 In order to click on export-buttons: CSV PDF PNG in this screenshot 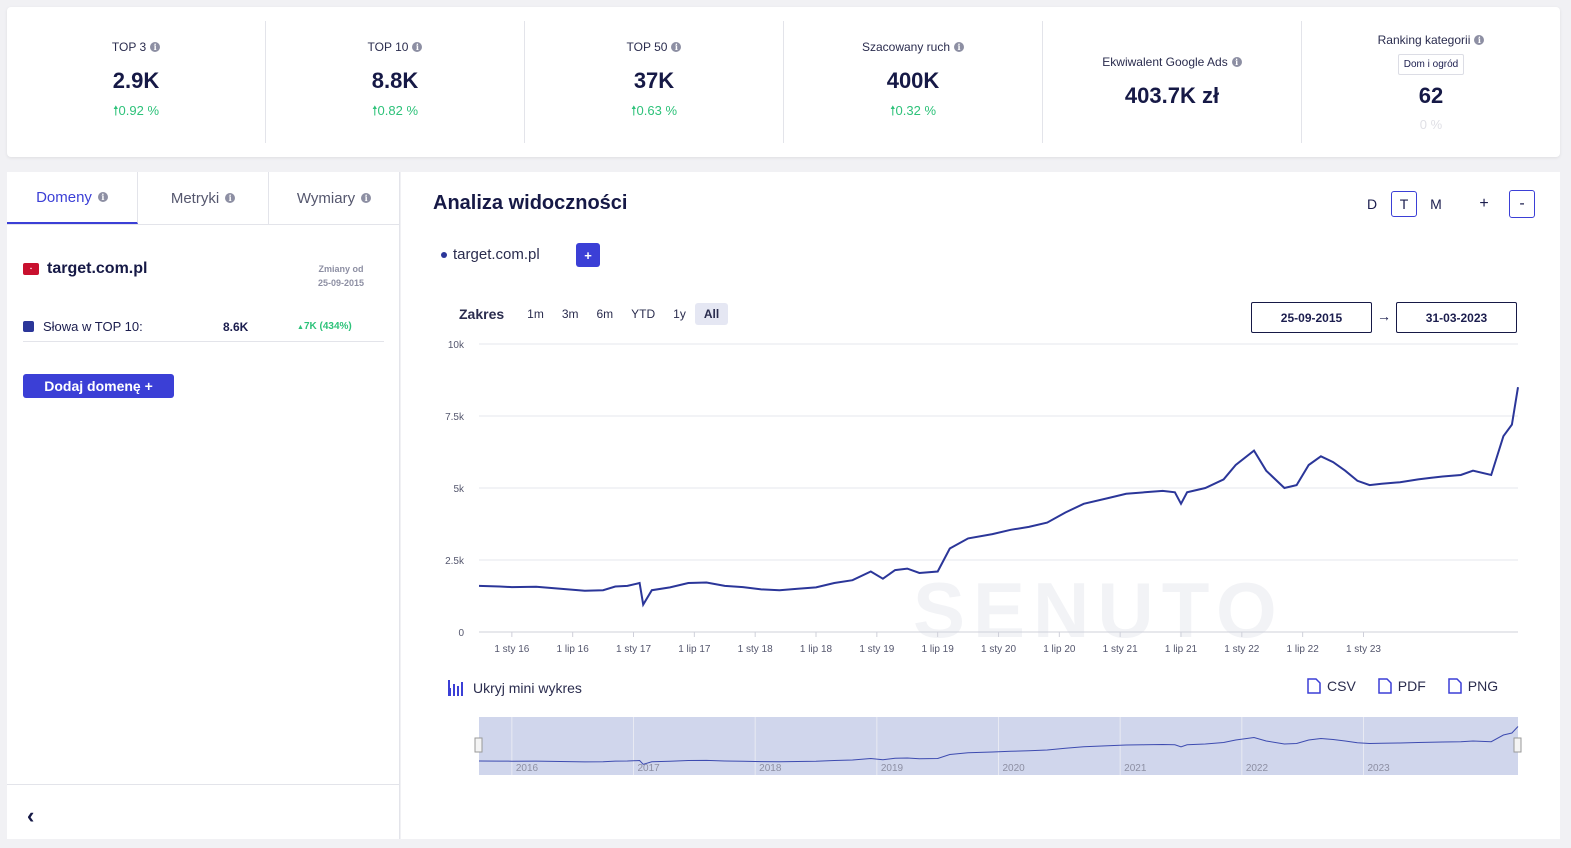, I will do `click(1402, 686)`.